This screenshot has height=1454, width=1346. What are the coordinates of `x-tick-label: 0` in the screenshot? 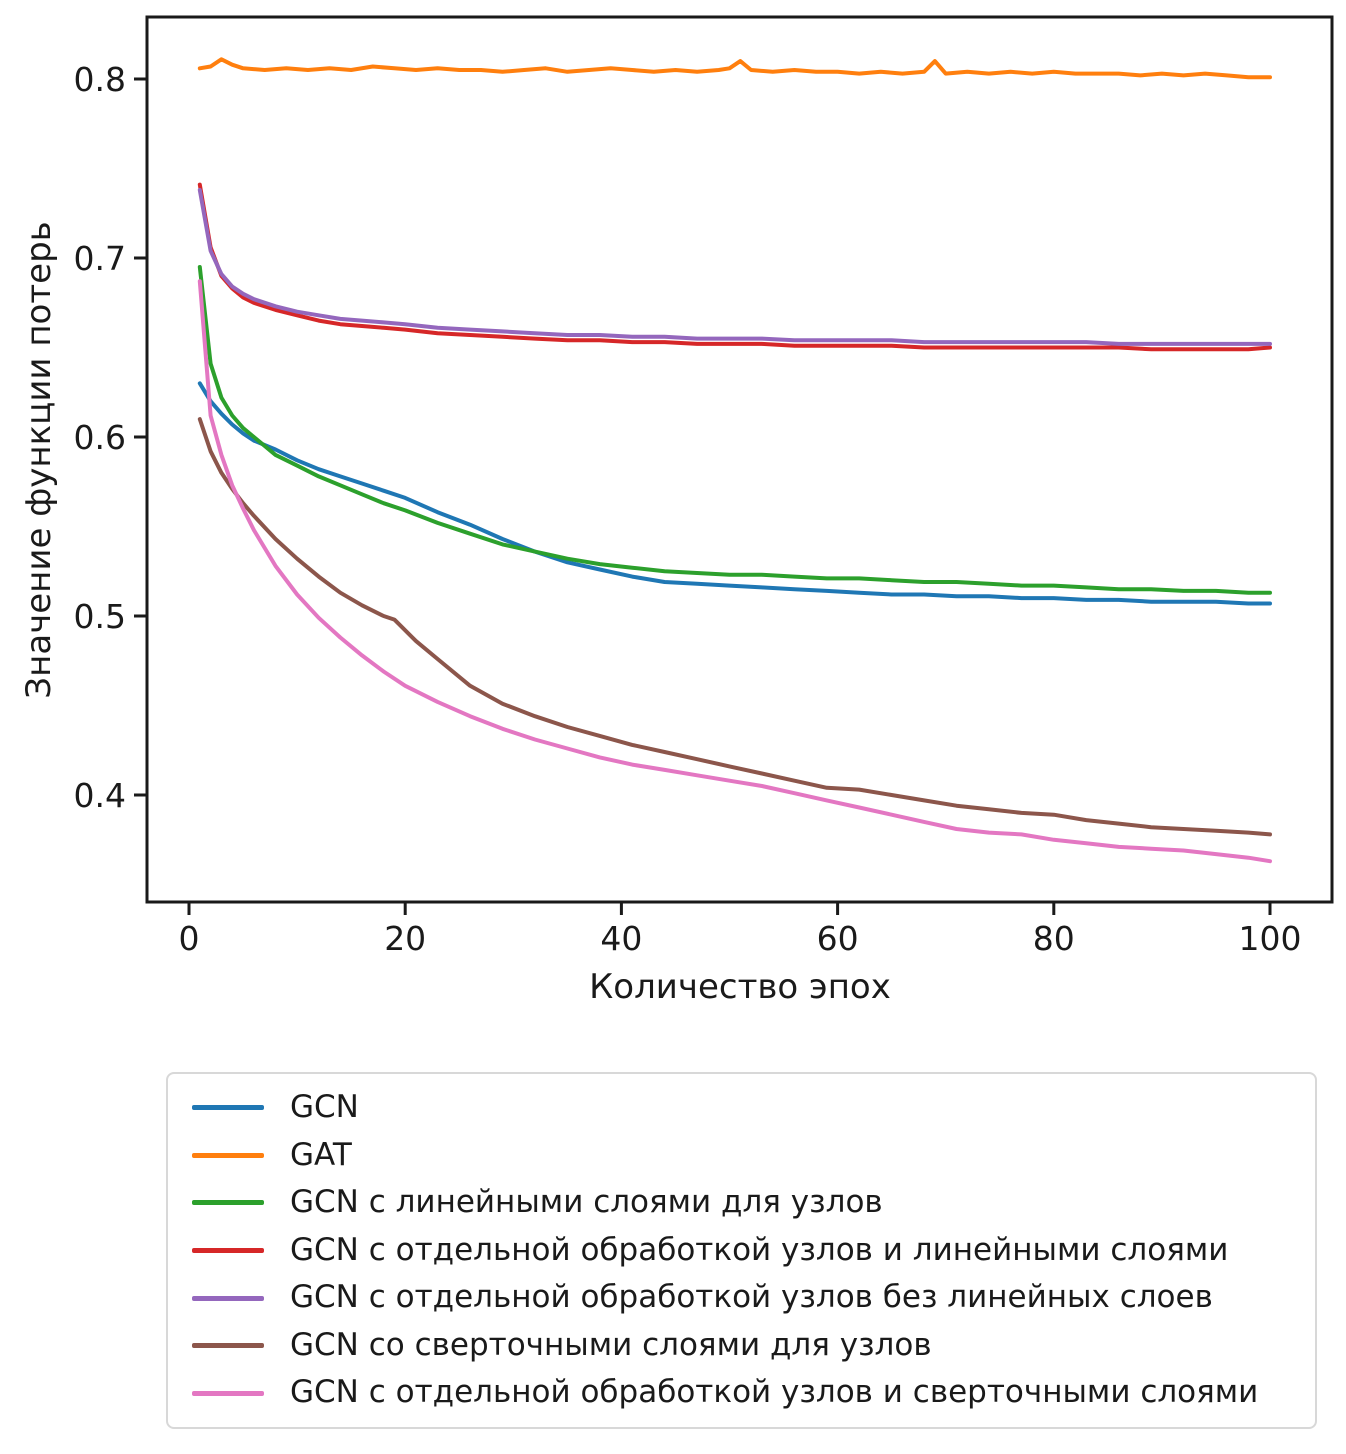 It's located at (189, 938).